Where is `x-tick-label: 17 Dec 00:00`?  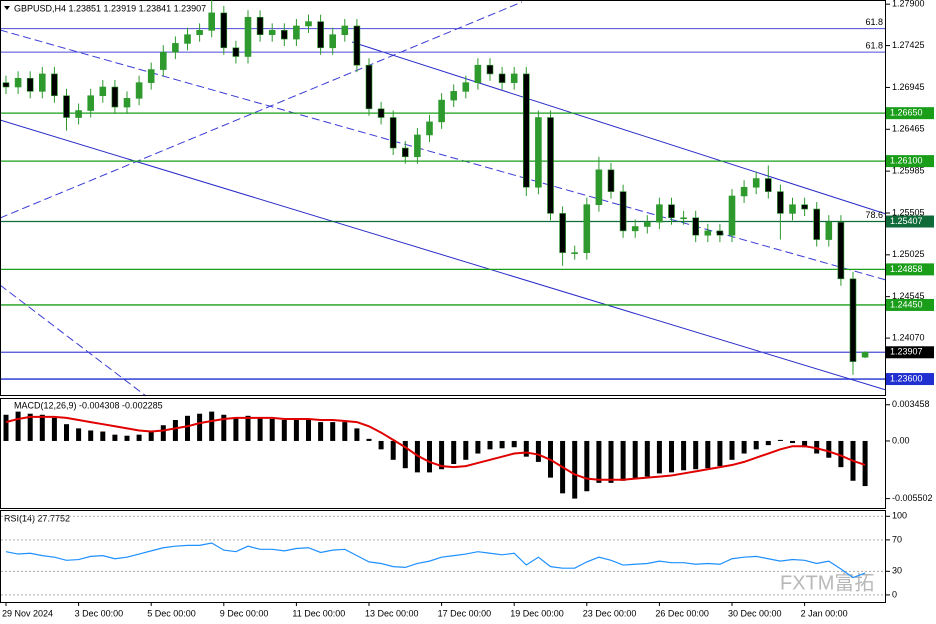
x-tick-label: 17 Dec 00:00 is located at coordinates (465, 613).